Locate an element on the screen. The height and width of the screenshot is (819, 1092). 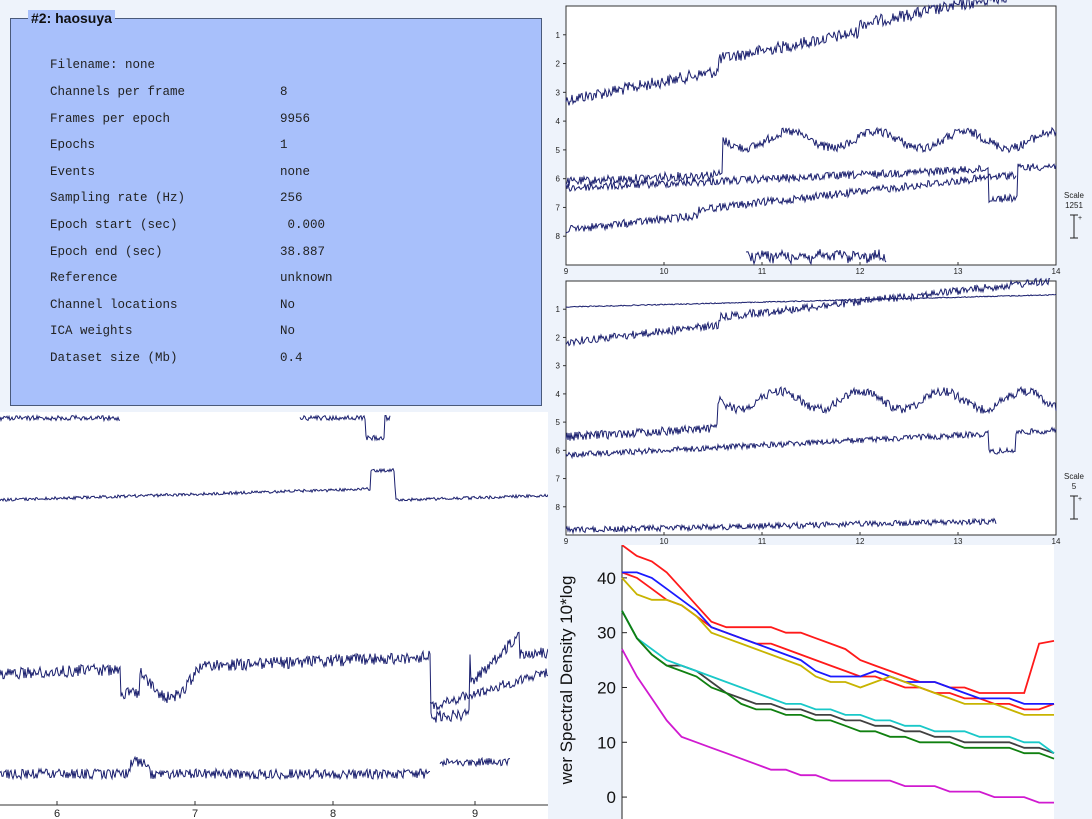
y-tick-label: 30 is located at coordinates (606, 633).